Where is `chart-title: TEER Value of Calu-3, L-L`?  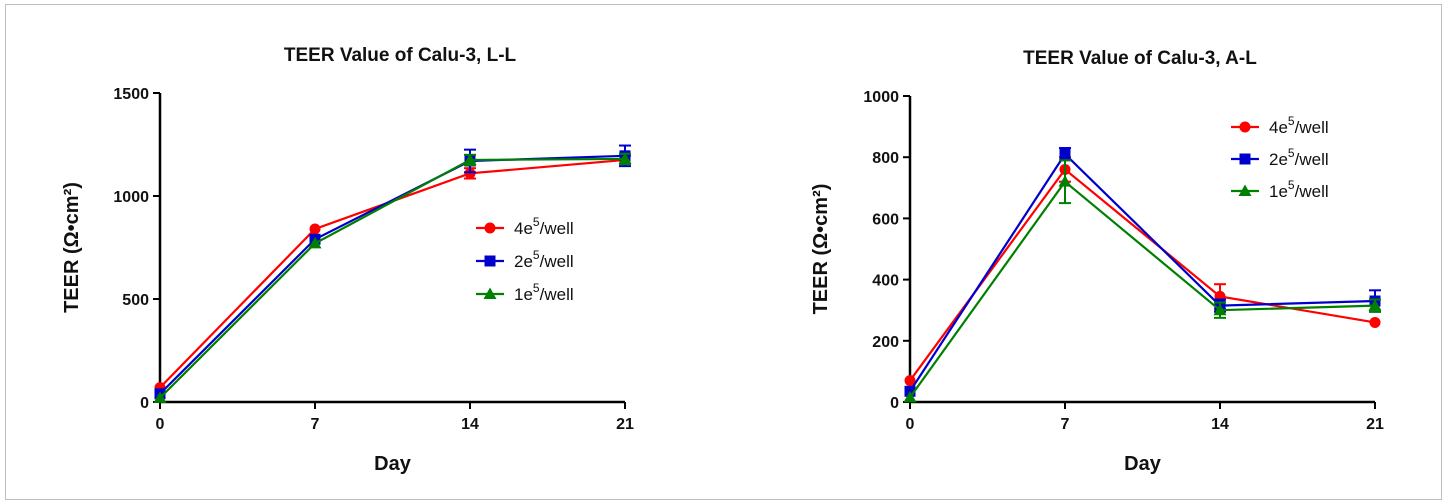 chart-title: TEER Value of Calu-3, L-L is located at coordinates (400, 55).